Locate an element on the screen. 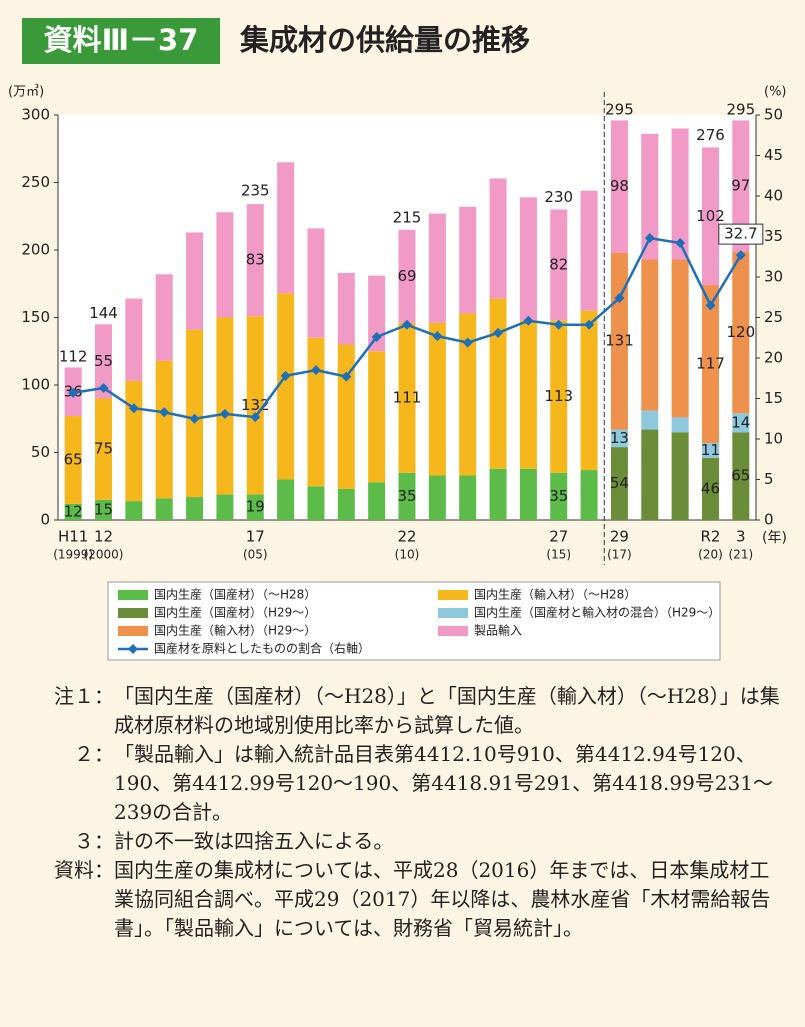 Image resolution: width=805 pixels, height=1027 pixels. legend-label: 国内生産（国産材）（〜H28） is located at coordinates (235, 594).